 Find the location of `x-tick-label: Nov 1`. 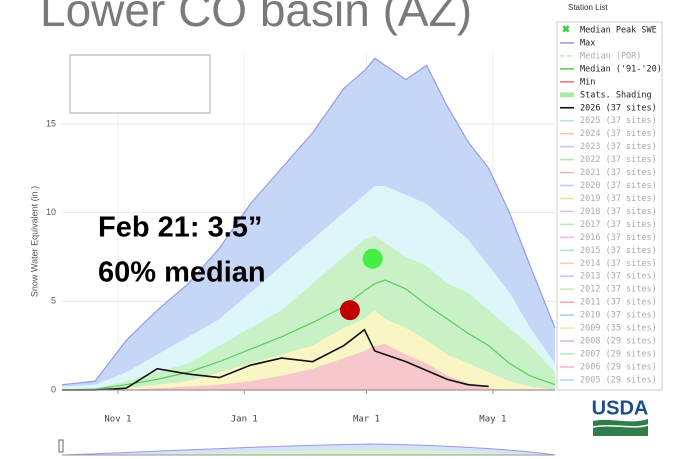

x-tick-label: Nov 1 is located at coordinates (117, 420).